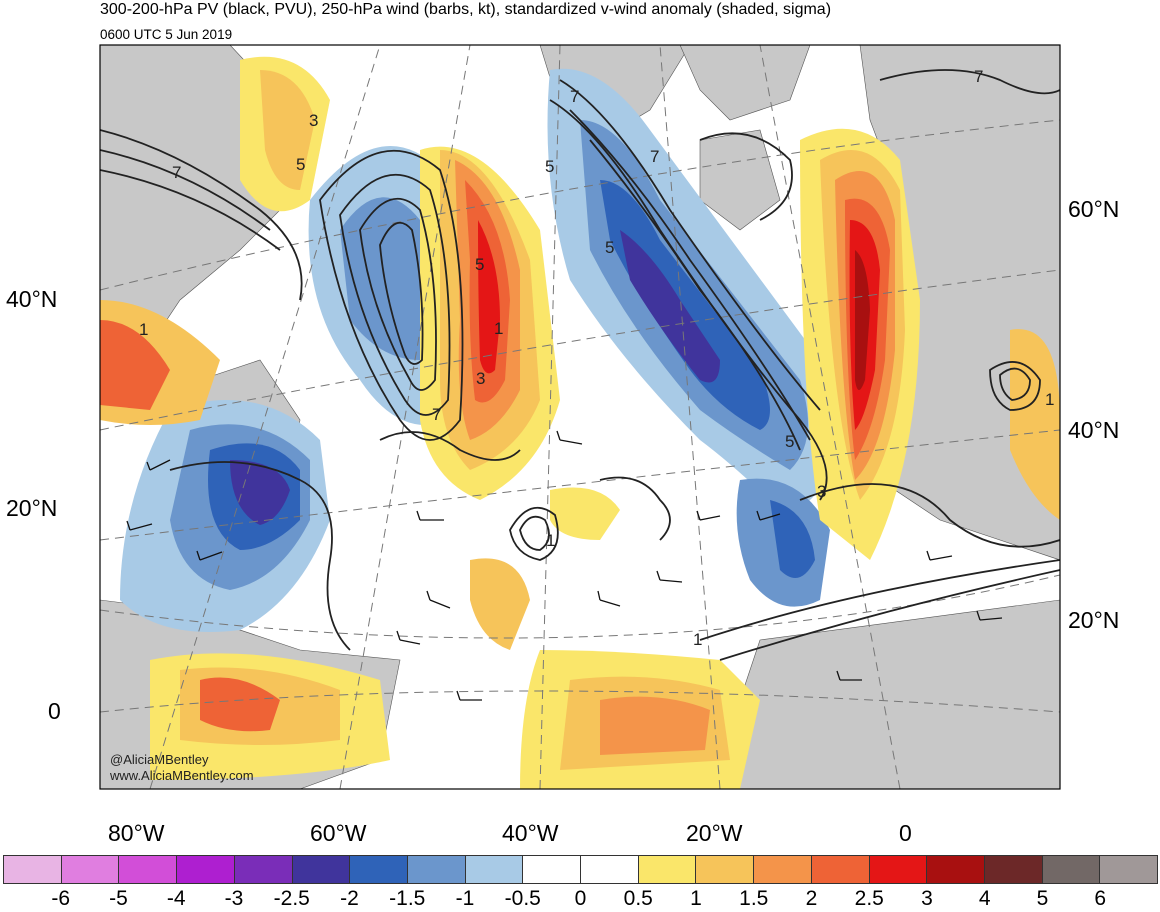 This screenshot has height=912, width=1160. What do you see at coordinates (1100, 898) in the screenshot?
I see `colorbar-tick-label: 6` at bounding box center [1100, 898].